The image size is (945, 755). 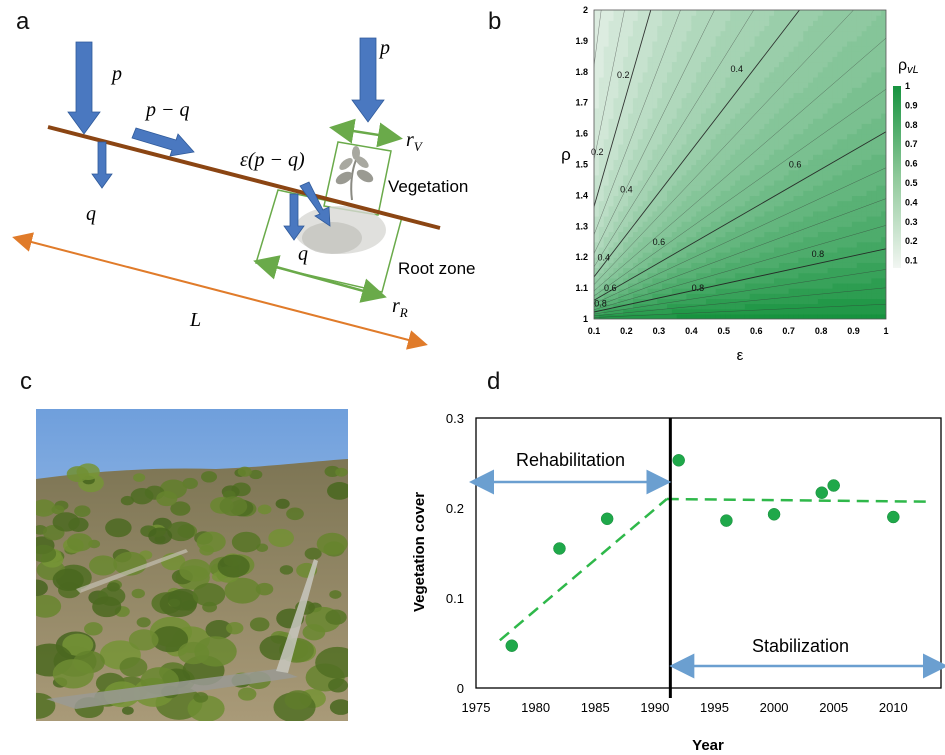 I want to click on stabilization-trend-line, so click(x=798, y=500).